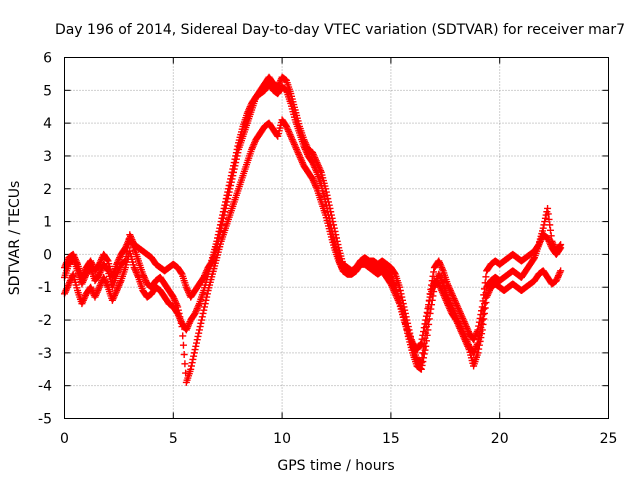 The width and height of the screenshot is (640, 480). I want to click on y-tick-label: -1, so click(45, 288).